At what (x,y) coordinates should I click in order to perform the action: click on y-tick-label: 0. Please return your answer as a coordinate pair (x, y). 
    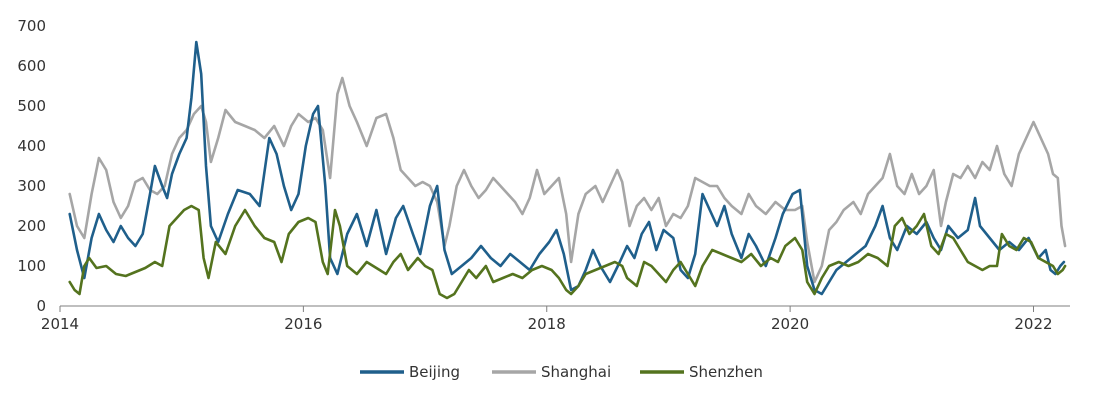
    Looking at the image, I should click on (41, 306).